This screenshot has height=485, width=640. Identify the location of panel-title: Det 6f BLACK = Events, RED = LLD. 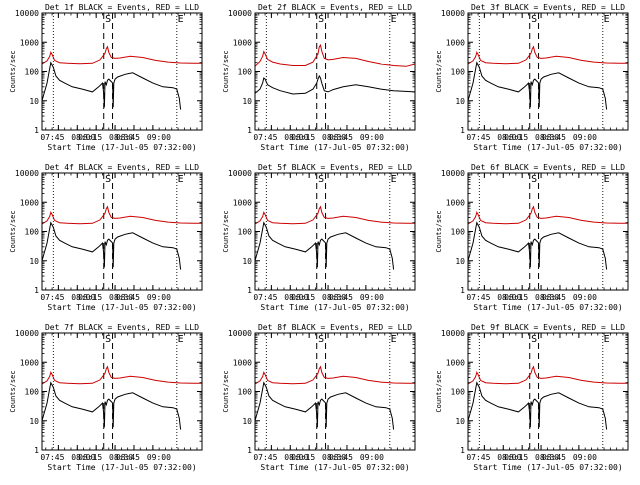
(548, 167).